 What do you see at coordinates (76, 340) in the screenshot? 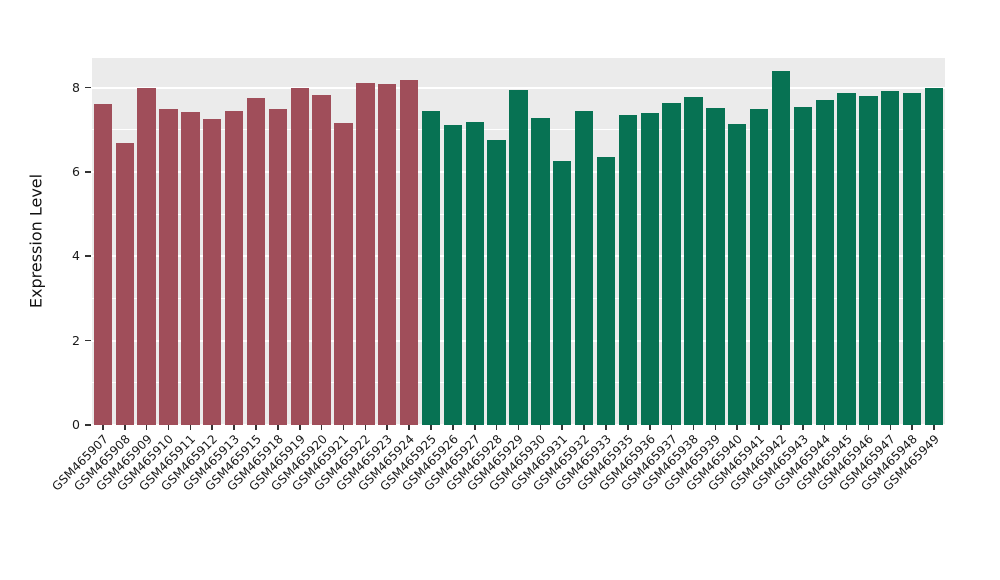
I see `y-tick-label: 2` at bounding box center [76, 340].